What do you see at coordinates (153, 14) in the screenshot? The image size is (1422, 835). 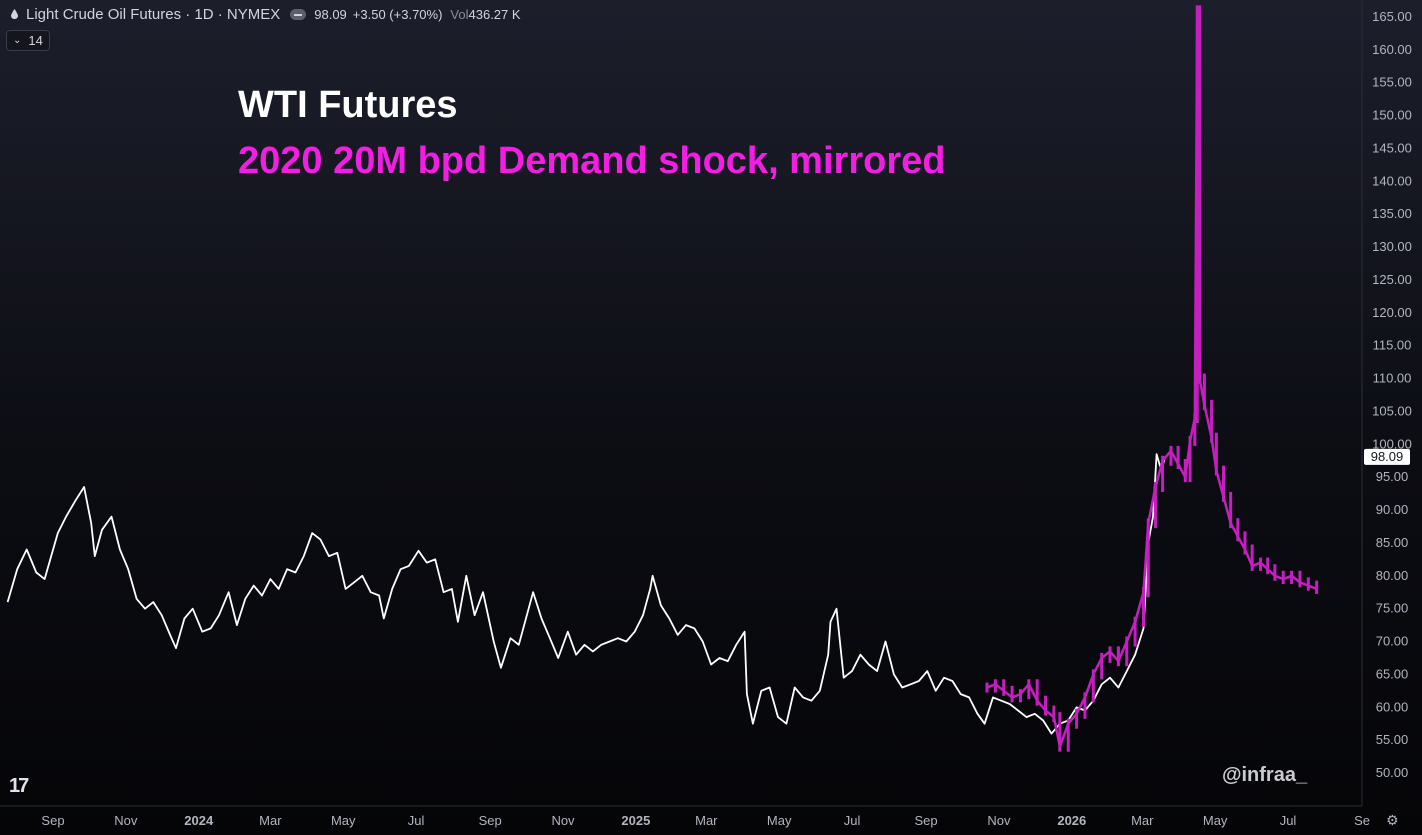 I see `symbol-title: Light Crude Oil Futures · 1D · NYMEX` at bounding box center [153, 14].